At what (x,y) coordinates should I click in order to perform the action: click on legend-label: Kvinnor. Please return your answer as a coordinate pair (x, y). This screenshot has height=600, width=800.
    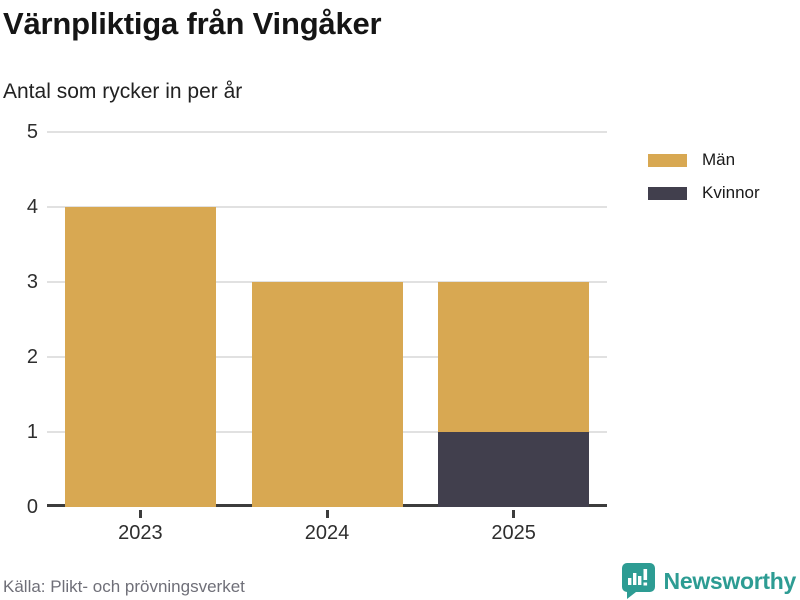
    Looking at the image, I should click on (731, 192).